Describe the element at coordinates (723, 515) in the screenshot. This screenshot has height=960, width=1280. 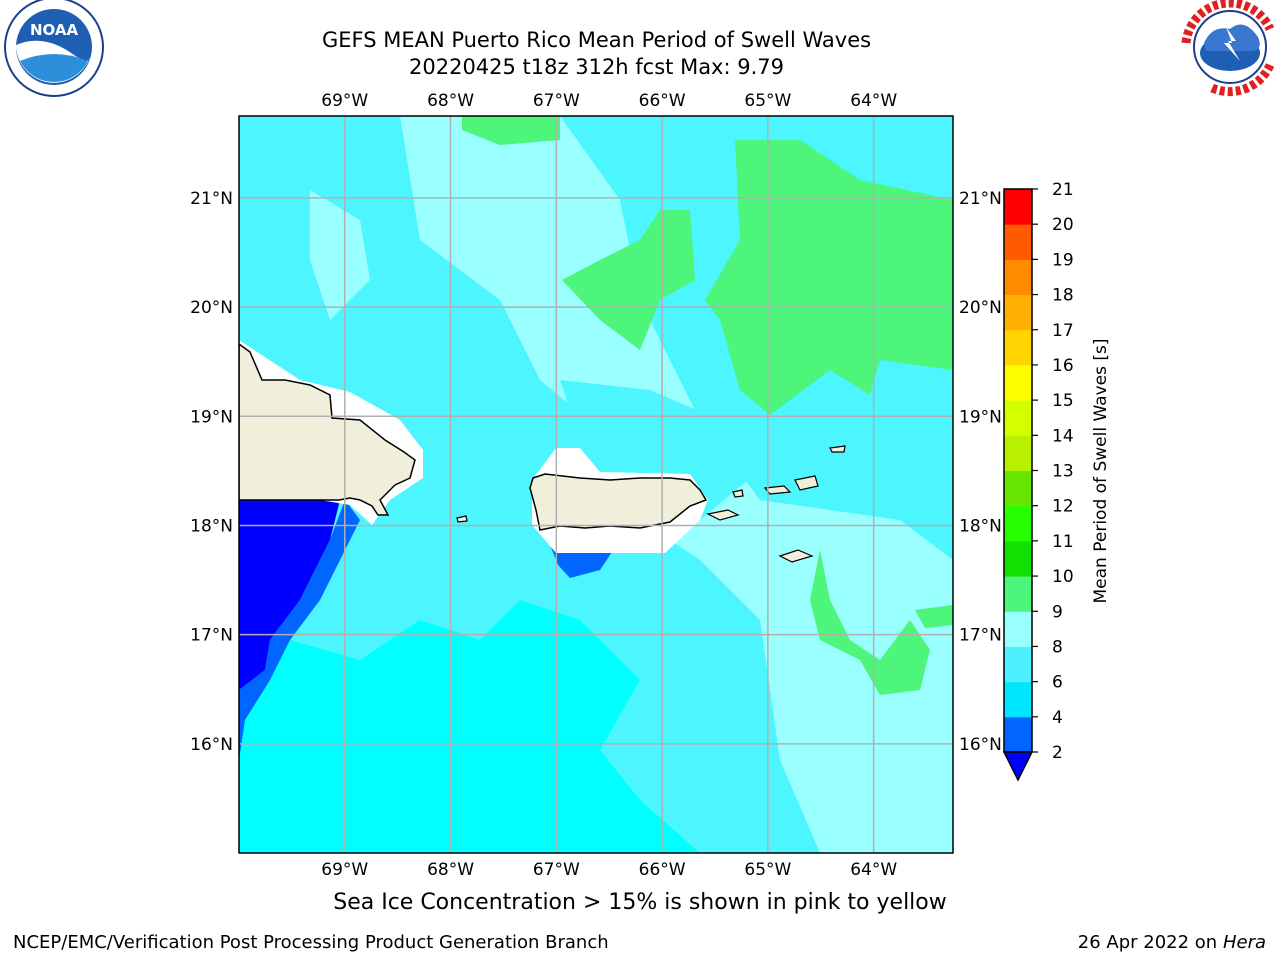
I see `island-vieques` at that location.